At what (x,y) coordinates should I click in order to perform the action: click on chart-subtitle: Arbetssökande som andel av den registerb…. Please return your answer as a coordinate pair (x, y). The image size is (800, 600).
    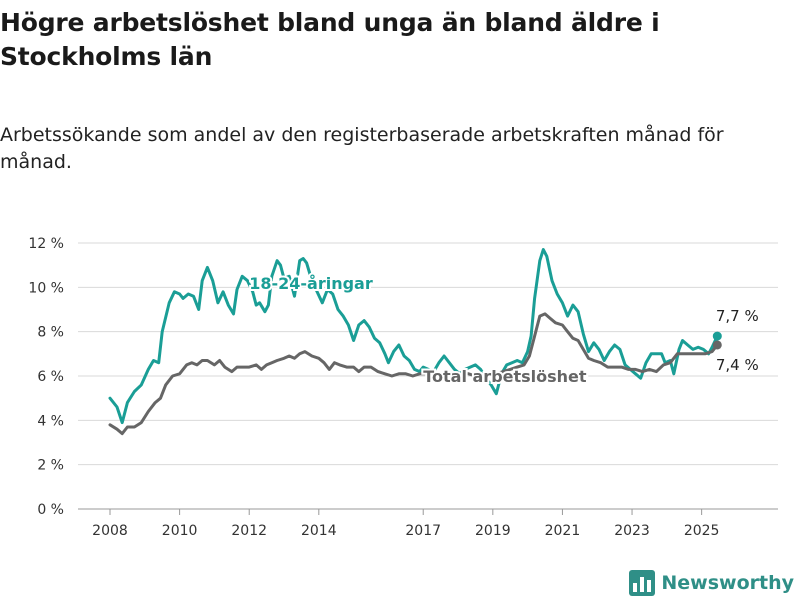
    Looking at the image, I should click on (362, 148).